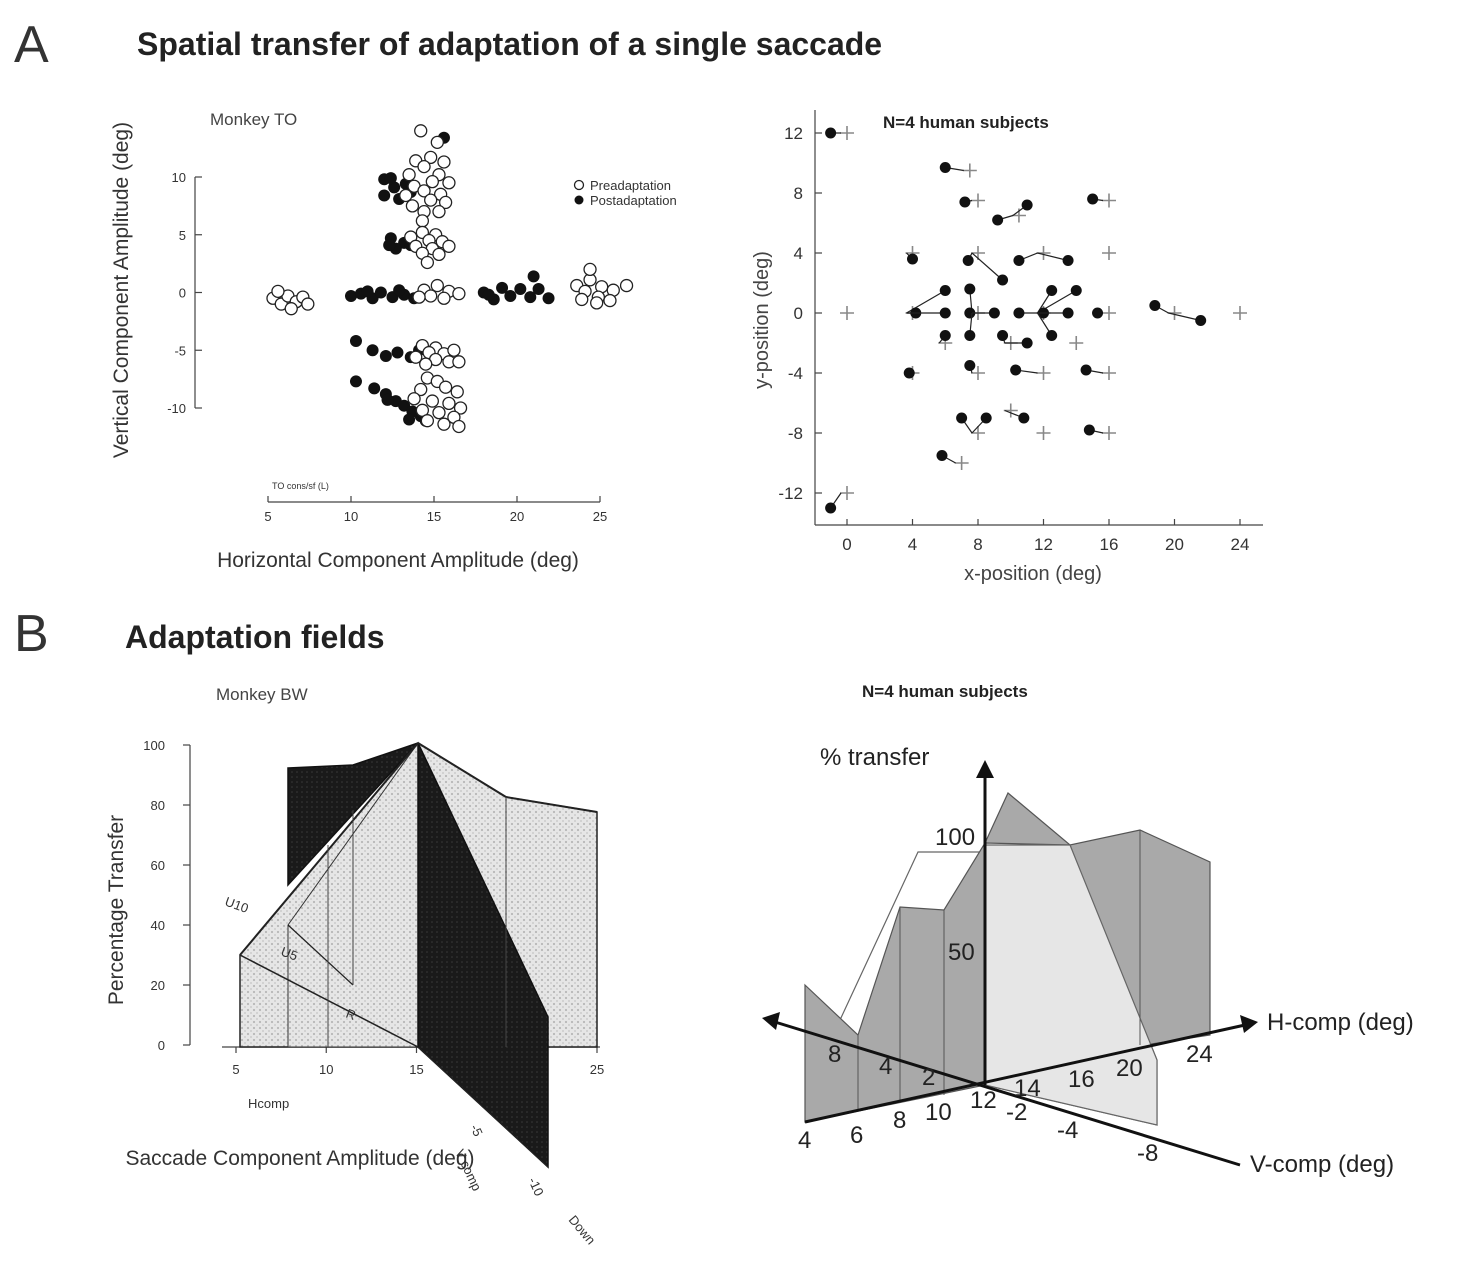 The width and height of the screenshot is (1459, 1274). I want to click on legend-open-marker, so click(579, 185).